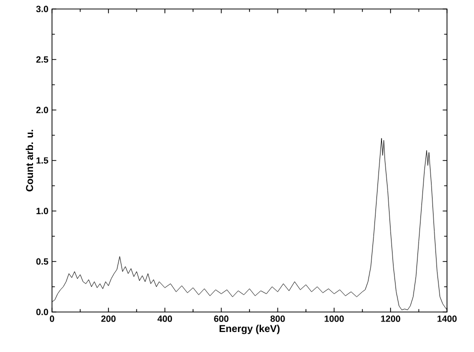 The image size is (474, 352). I want to click on y-tick-label: 2.0, so click(42, 110).